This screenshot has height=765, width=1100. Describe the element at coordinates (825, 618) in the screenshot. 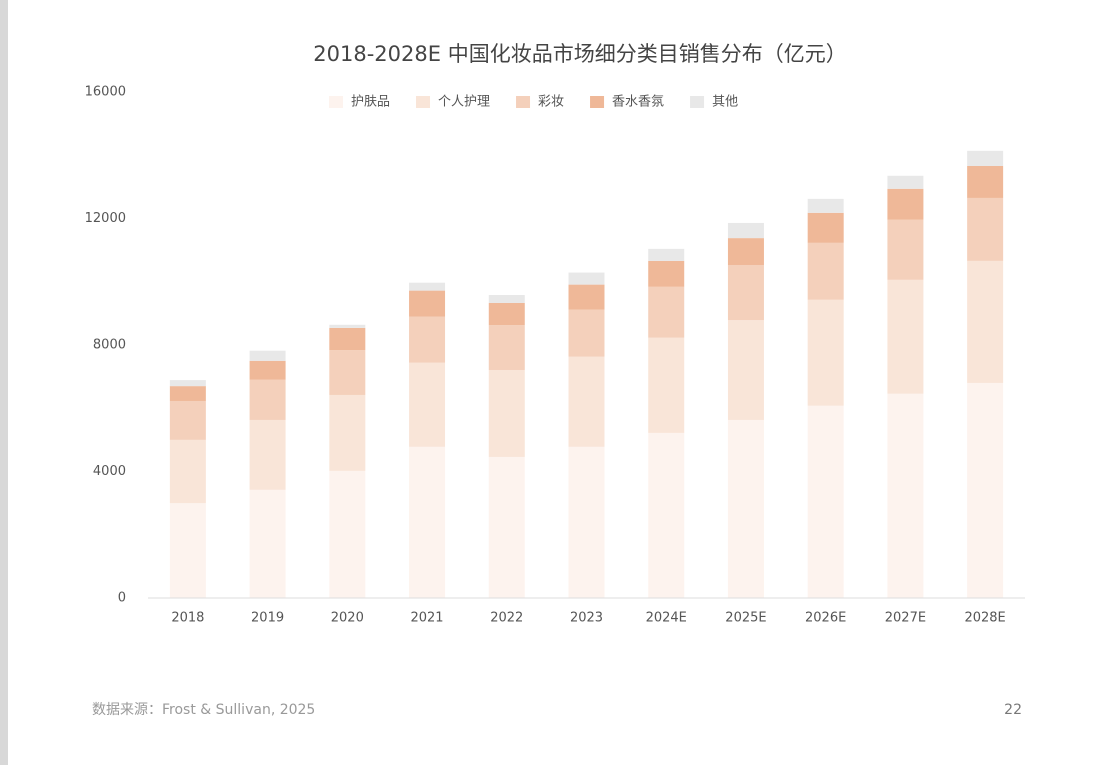

I see `x-tick-label: 2026E` at that location.